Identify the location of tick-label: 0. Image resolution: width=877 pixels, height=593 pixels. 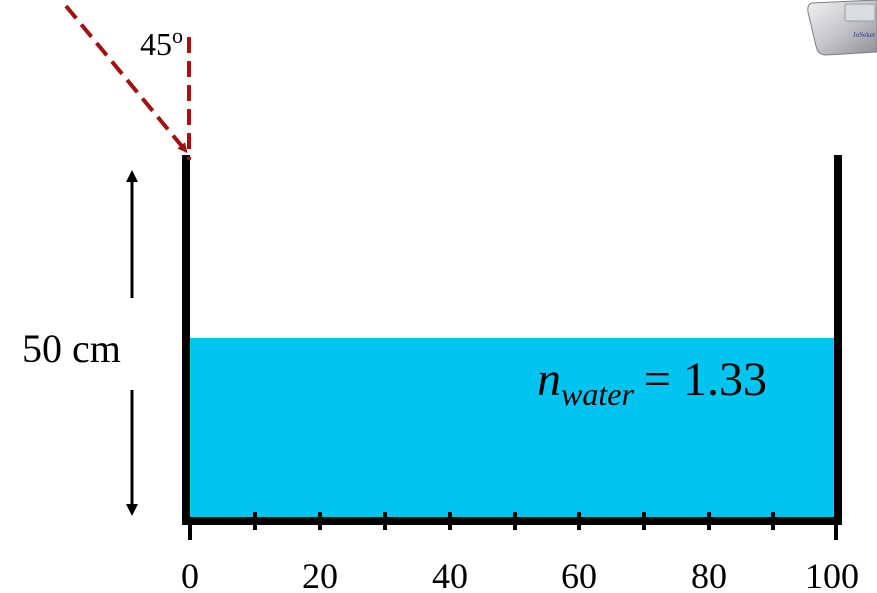
(190, 574).